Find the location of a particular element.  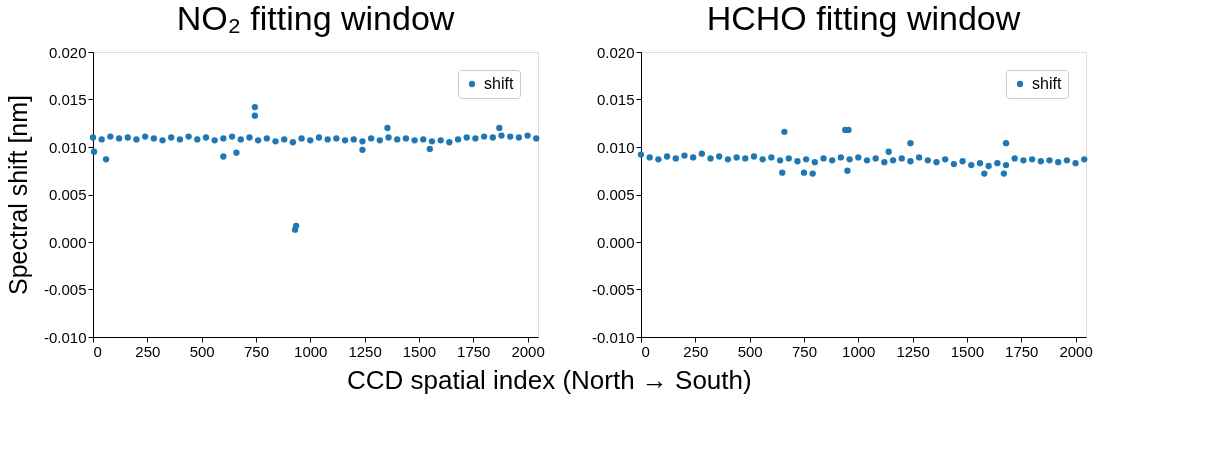

chart-title: NO₂ fitting window is located at coordinates (315, 18).